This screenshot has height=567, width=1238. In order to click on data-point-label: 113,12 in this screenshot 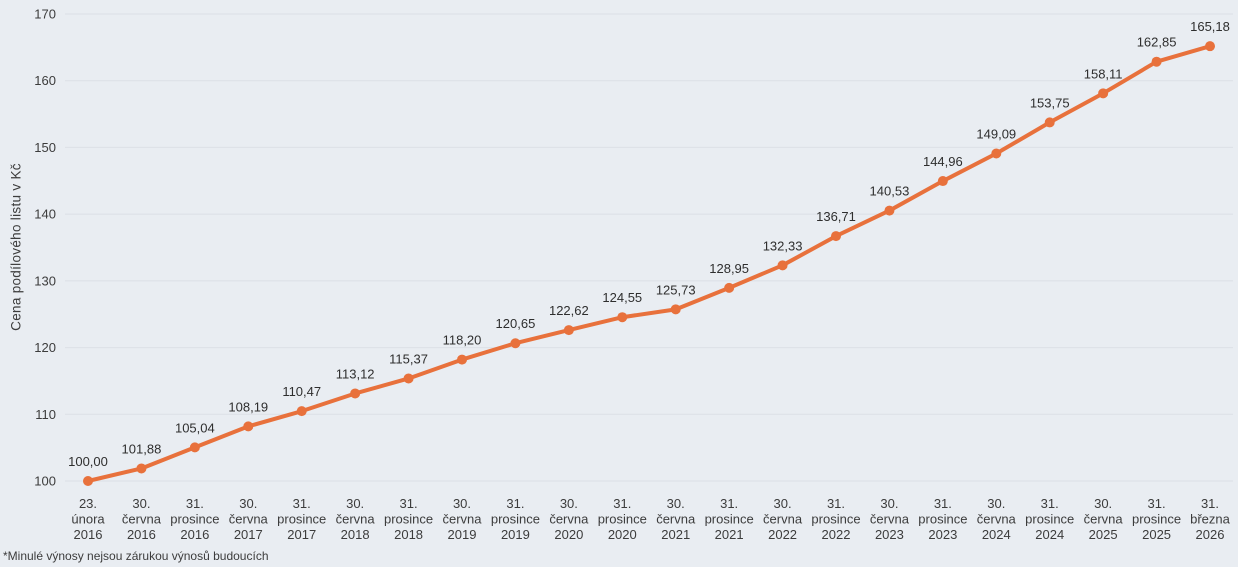, I will do `click(355, 373)`.